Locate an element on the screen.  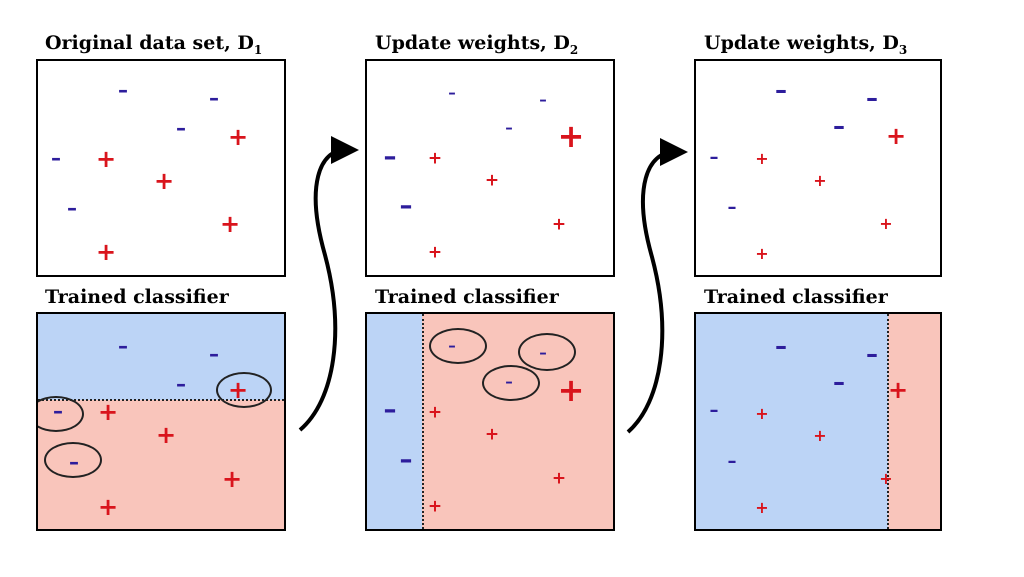
dataset-title-2: Update weights, D2 is located at coordinates (476, 44).